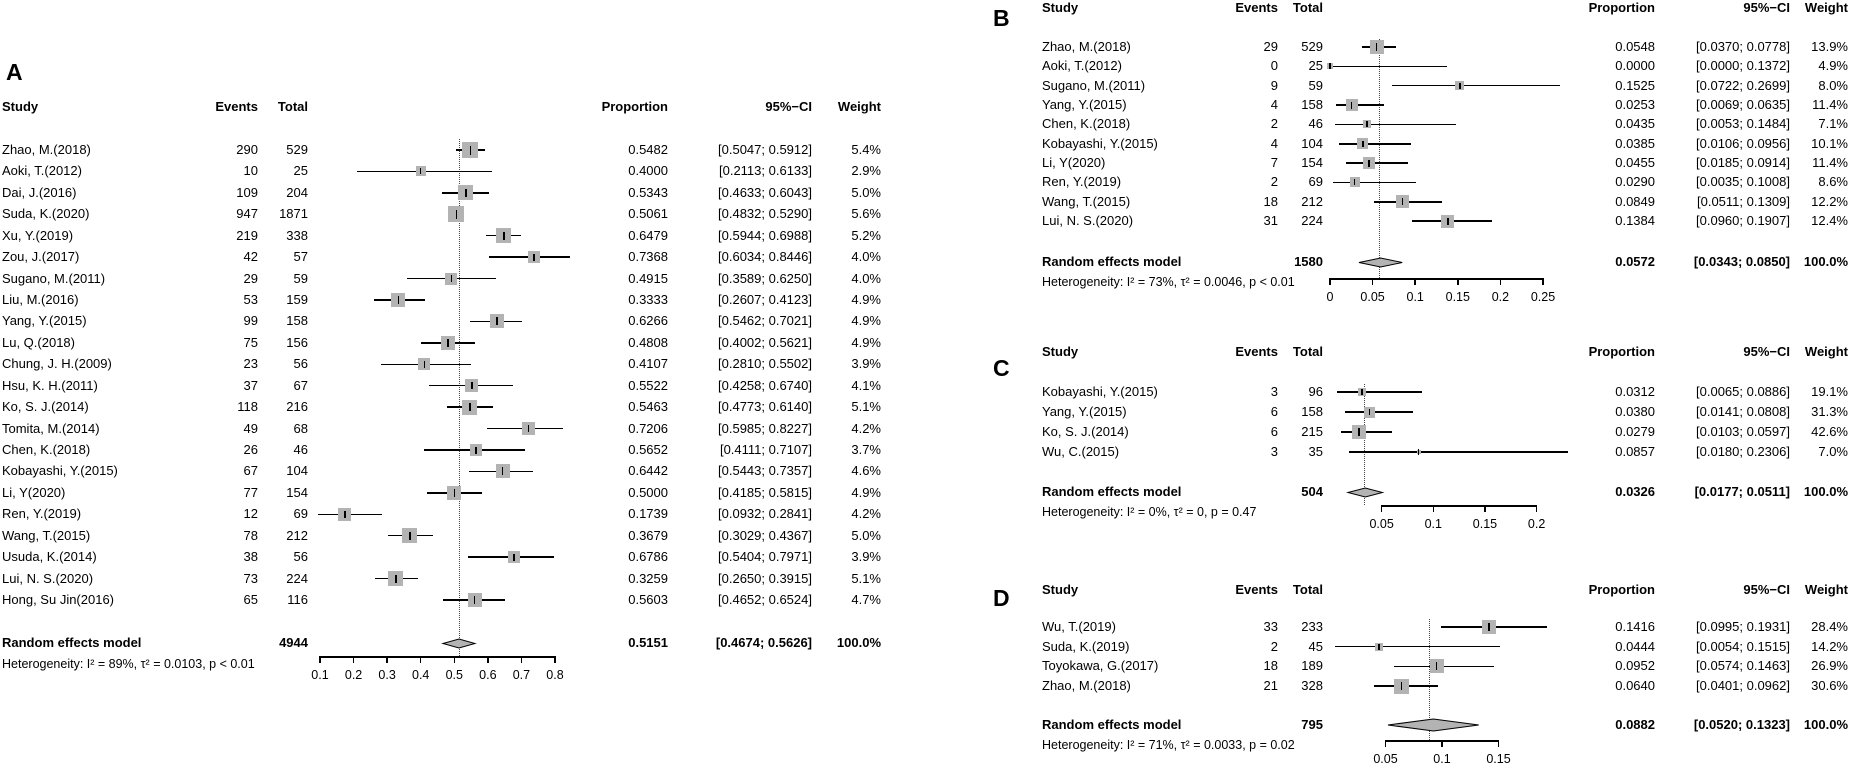 Image resolution: width=1858 pixels, height=771 pixels. I want to click on study-name: Zhao, M.(2018), so click(46, 149).